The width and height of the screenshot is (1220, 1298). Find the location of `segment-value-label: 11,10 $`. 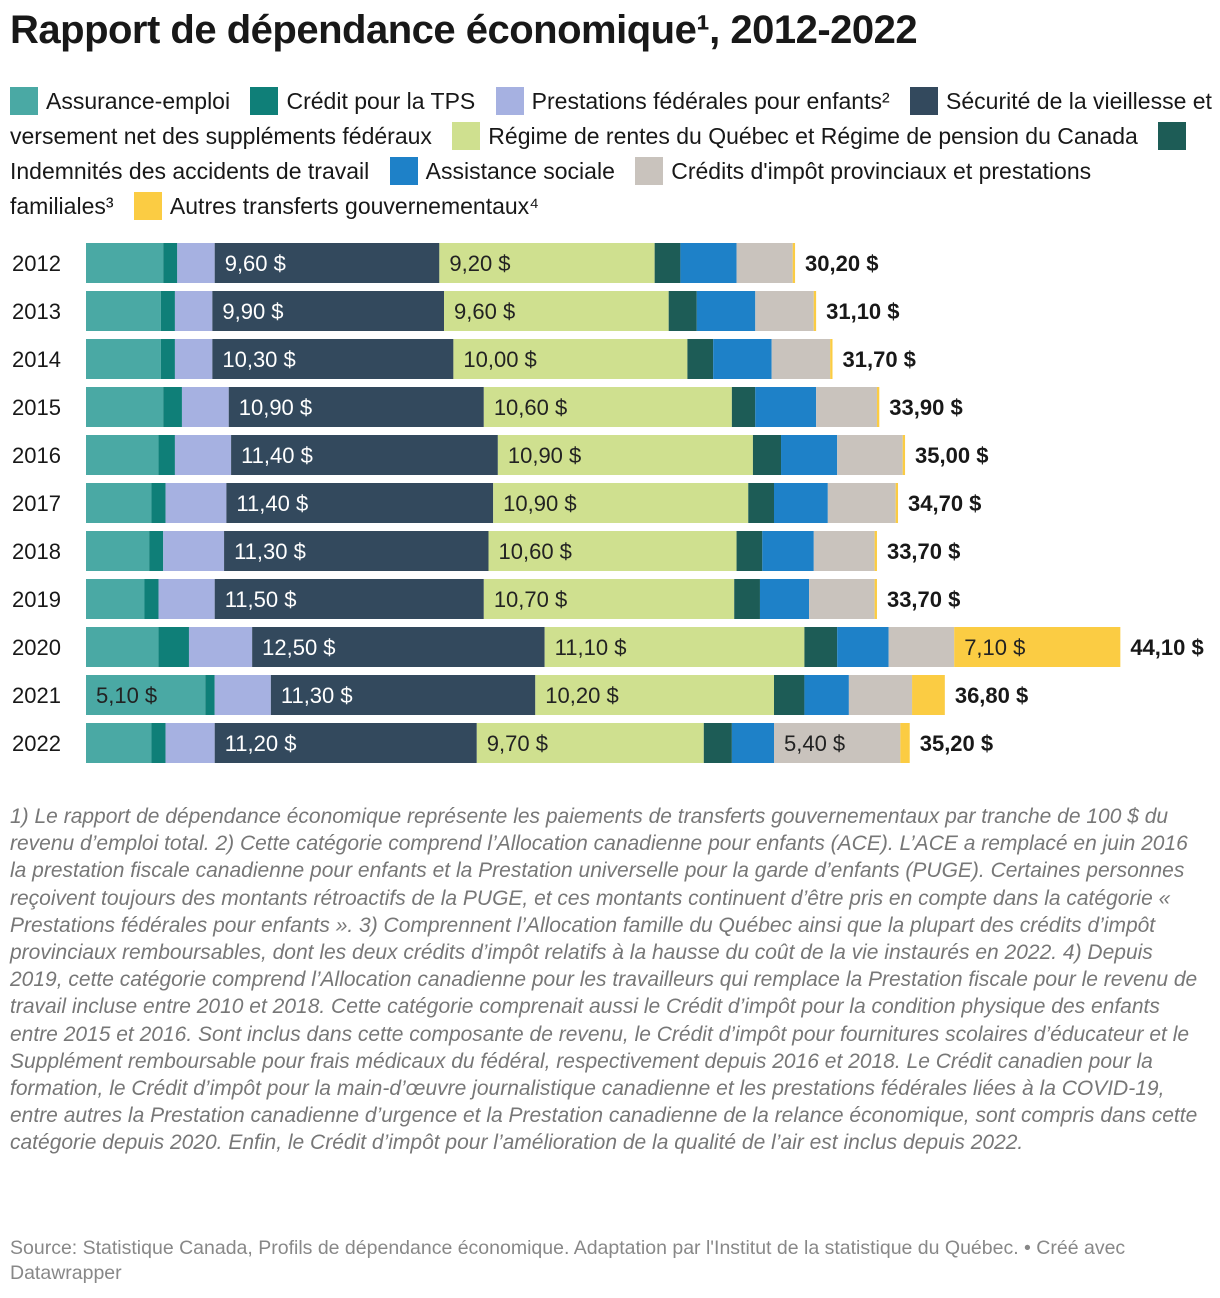

segment-value-label: 11,10 $ is located at coordinates (591, 647).